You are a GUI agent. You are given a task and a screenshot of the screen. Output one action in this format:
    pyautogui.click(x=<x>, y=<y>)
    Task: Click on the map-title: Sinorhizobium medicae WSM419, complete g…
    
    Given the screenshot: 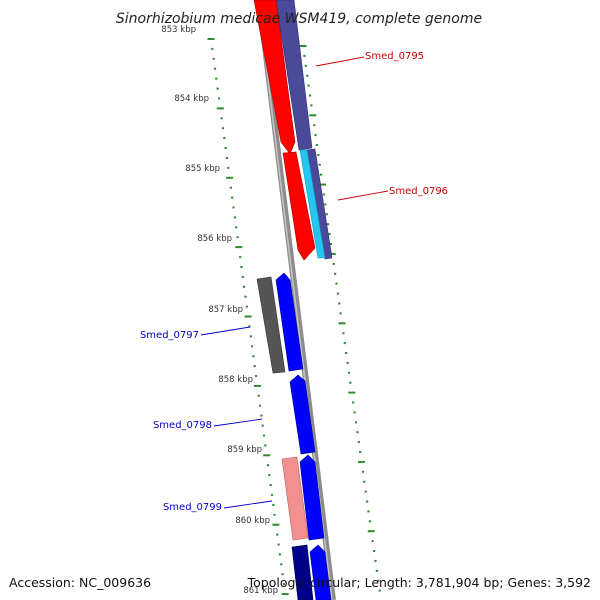 What is the action you would take?
    pyautogui.click(x=299, y=19)
    